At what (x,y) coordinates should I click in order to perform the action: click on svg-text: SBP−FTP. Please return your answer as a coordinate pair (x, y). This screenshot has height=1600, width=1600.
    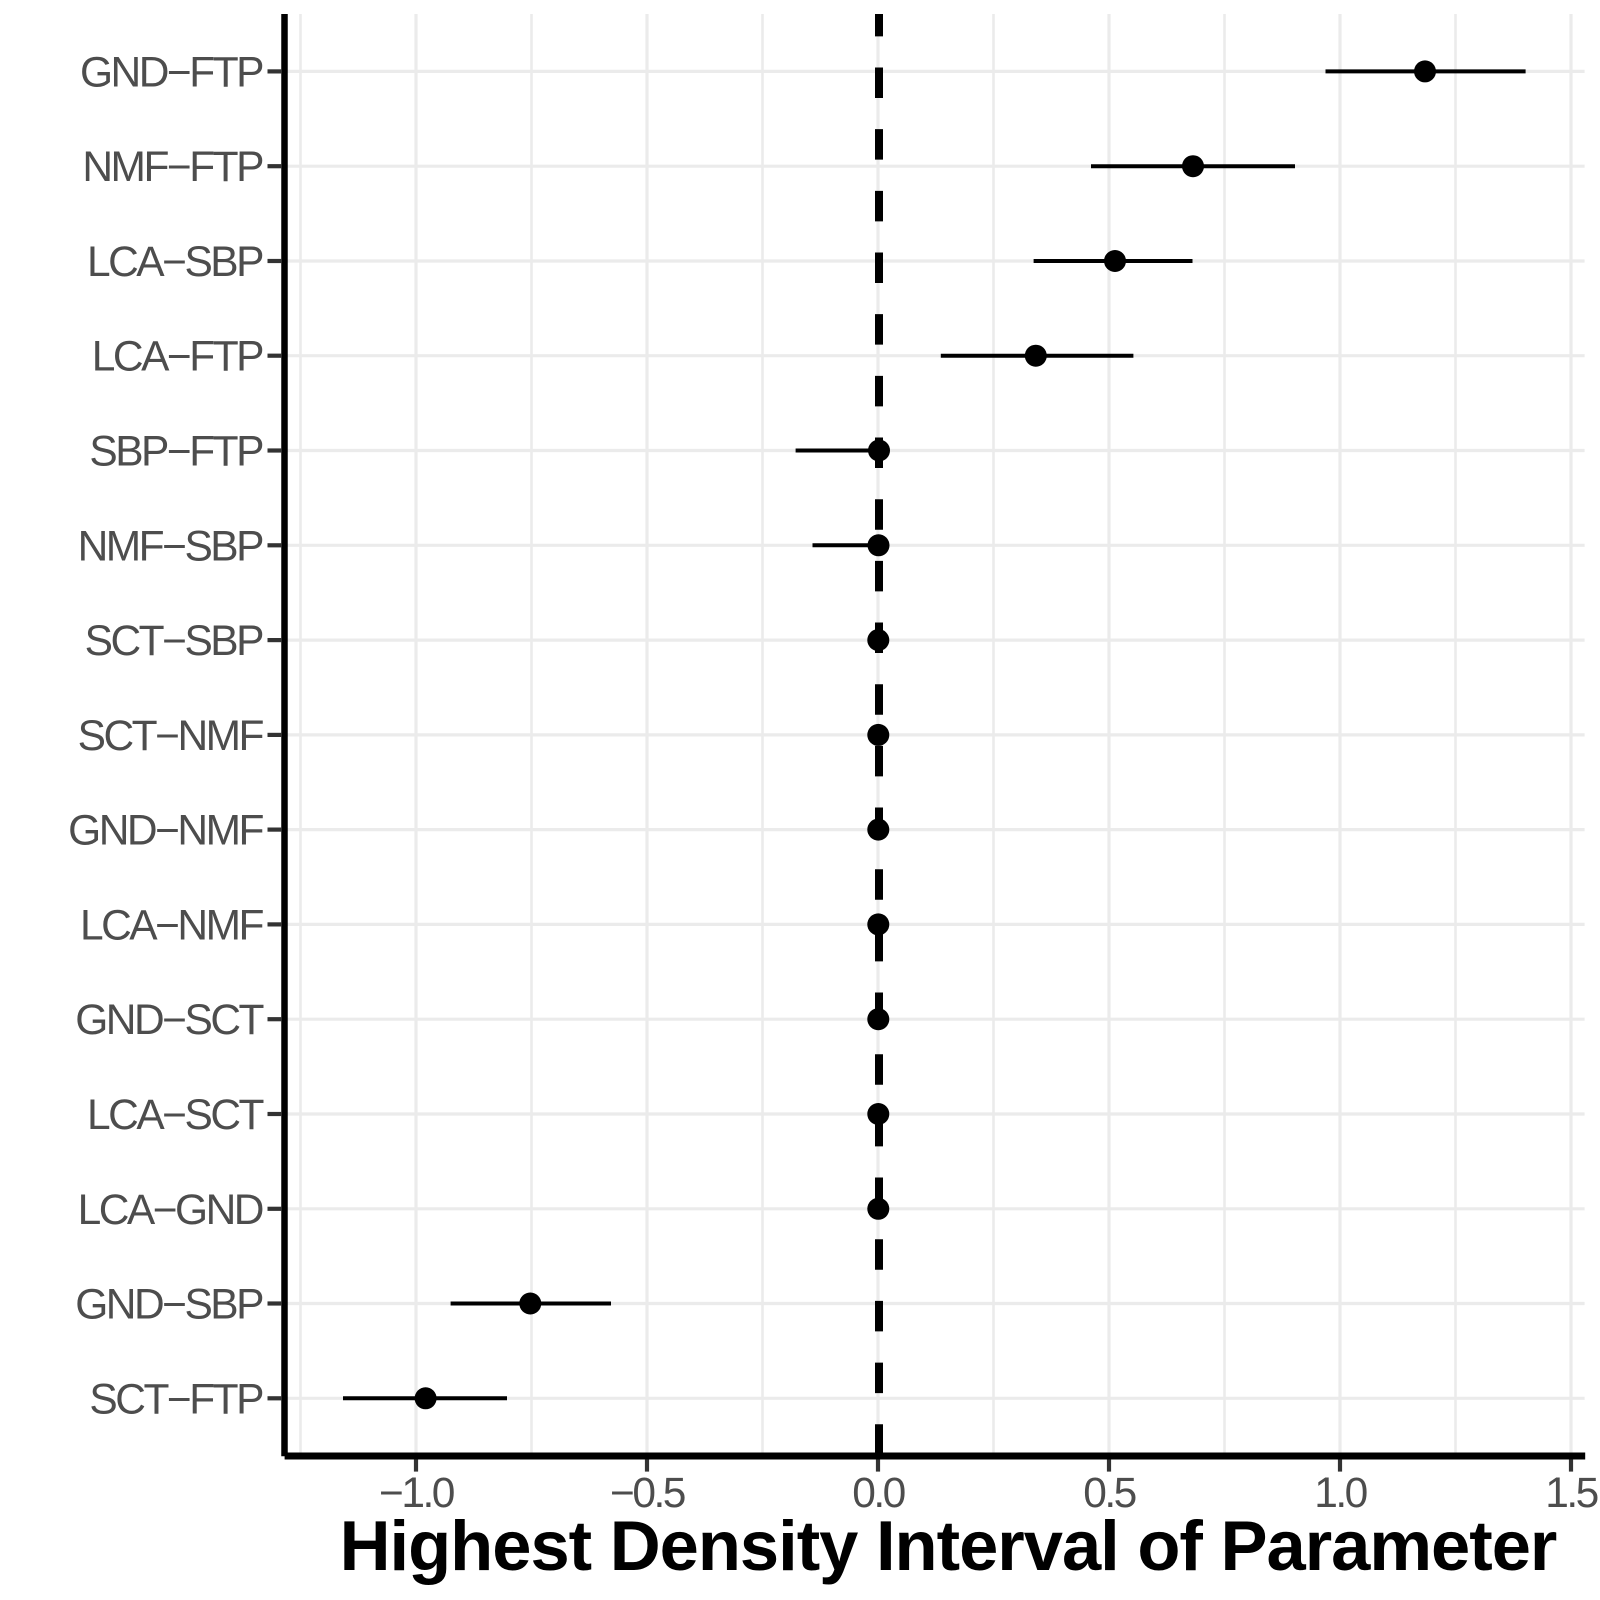
    Looking at the image, I should click on (176, 452).